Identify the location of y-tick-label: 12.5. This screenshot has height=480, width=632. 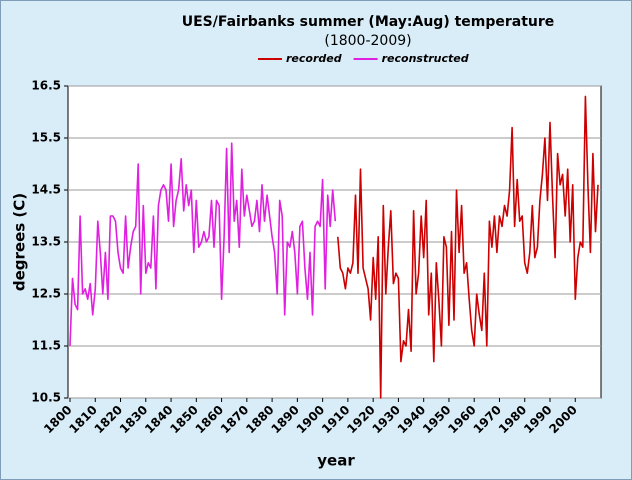
(46, 294).